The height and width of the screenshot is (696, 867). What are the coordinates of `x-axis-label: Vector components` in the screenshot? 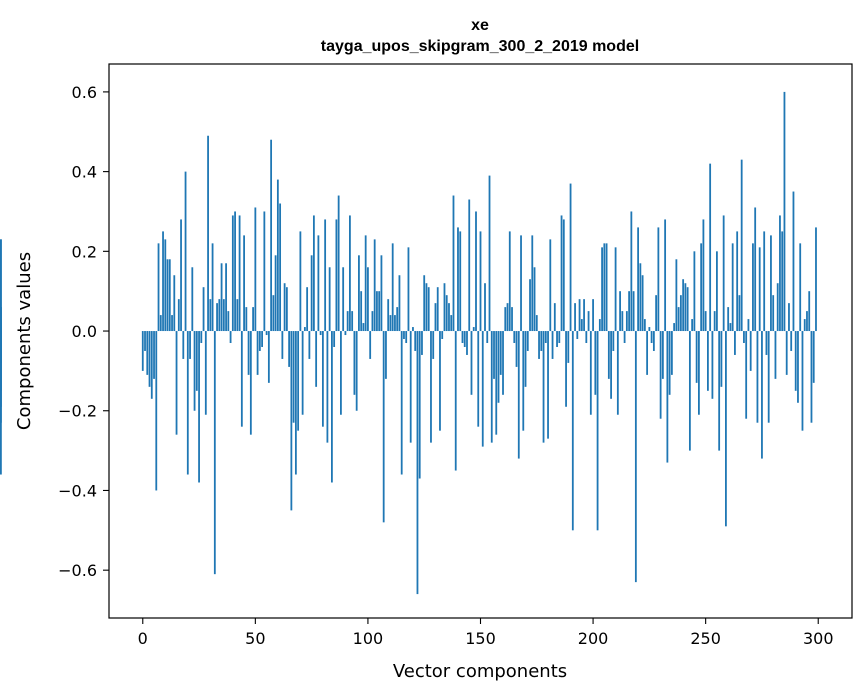 It's located at (480, 671).